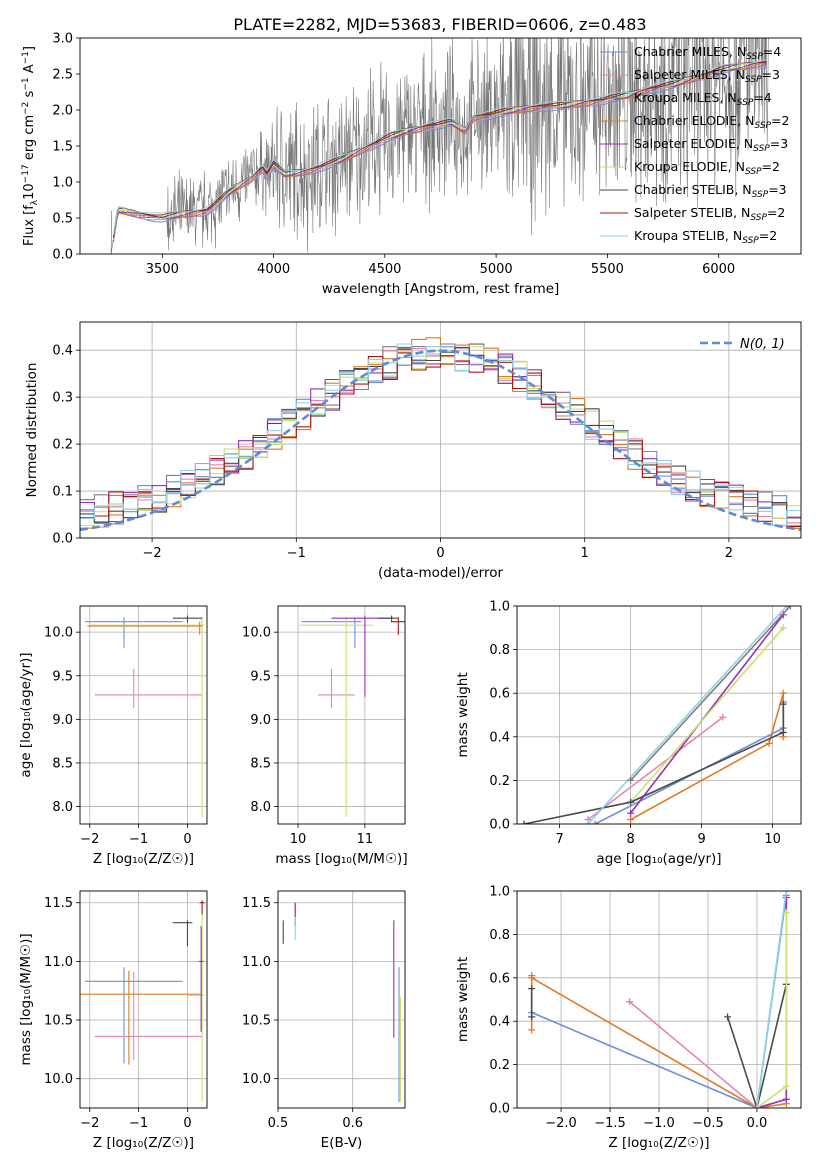 Image resolution: width=819 pixels, height=1170 pixels. I want to click on y-axis-label-part: ], so click(29, 48).